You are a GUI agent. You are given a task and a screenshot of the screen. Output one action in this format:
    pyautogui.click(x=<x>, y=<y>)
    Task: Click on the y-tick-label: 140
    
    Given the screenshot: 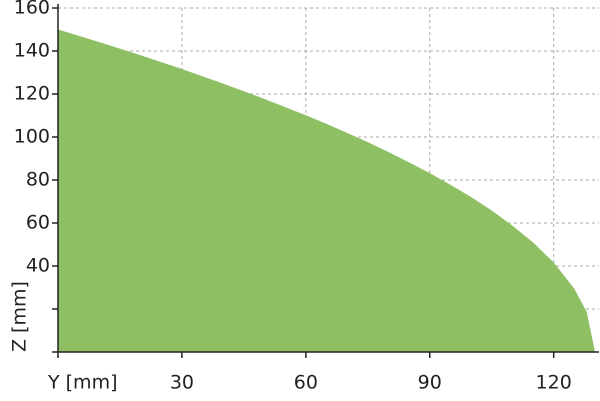 What is the action you would take?
    pyautogui.click(x=32, y=51)
    